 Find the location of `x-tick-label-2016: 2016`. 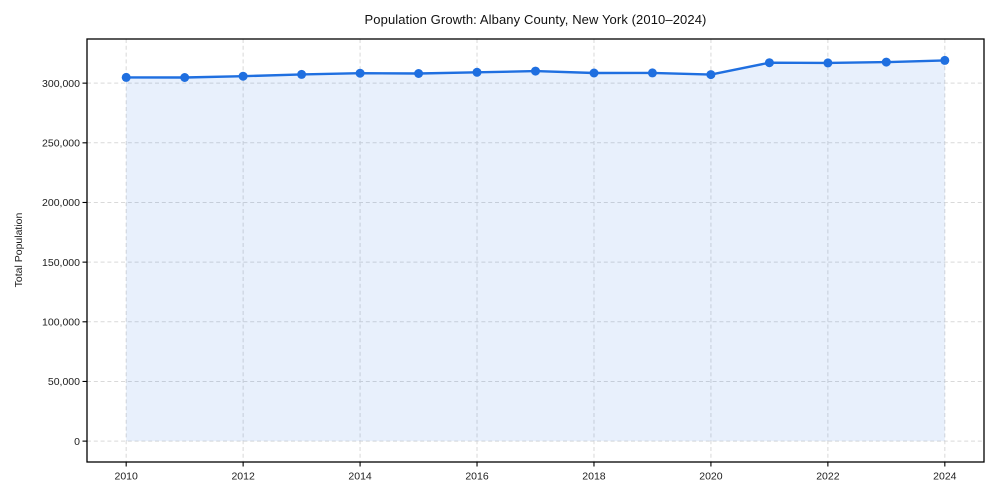

x-tick-label-2016: 2016 is located at coordinates (477, 477).